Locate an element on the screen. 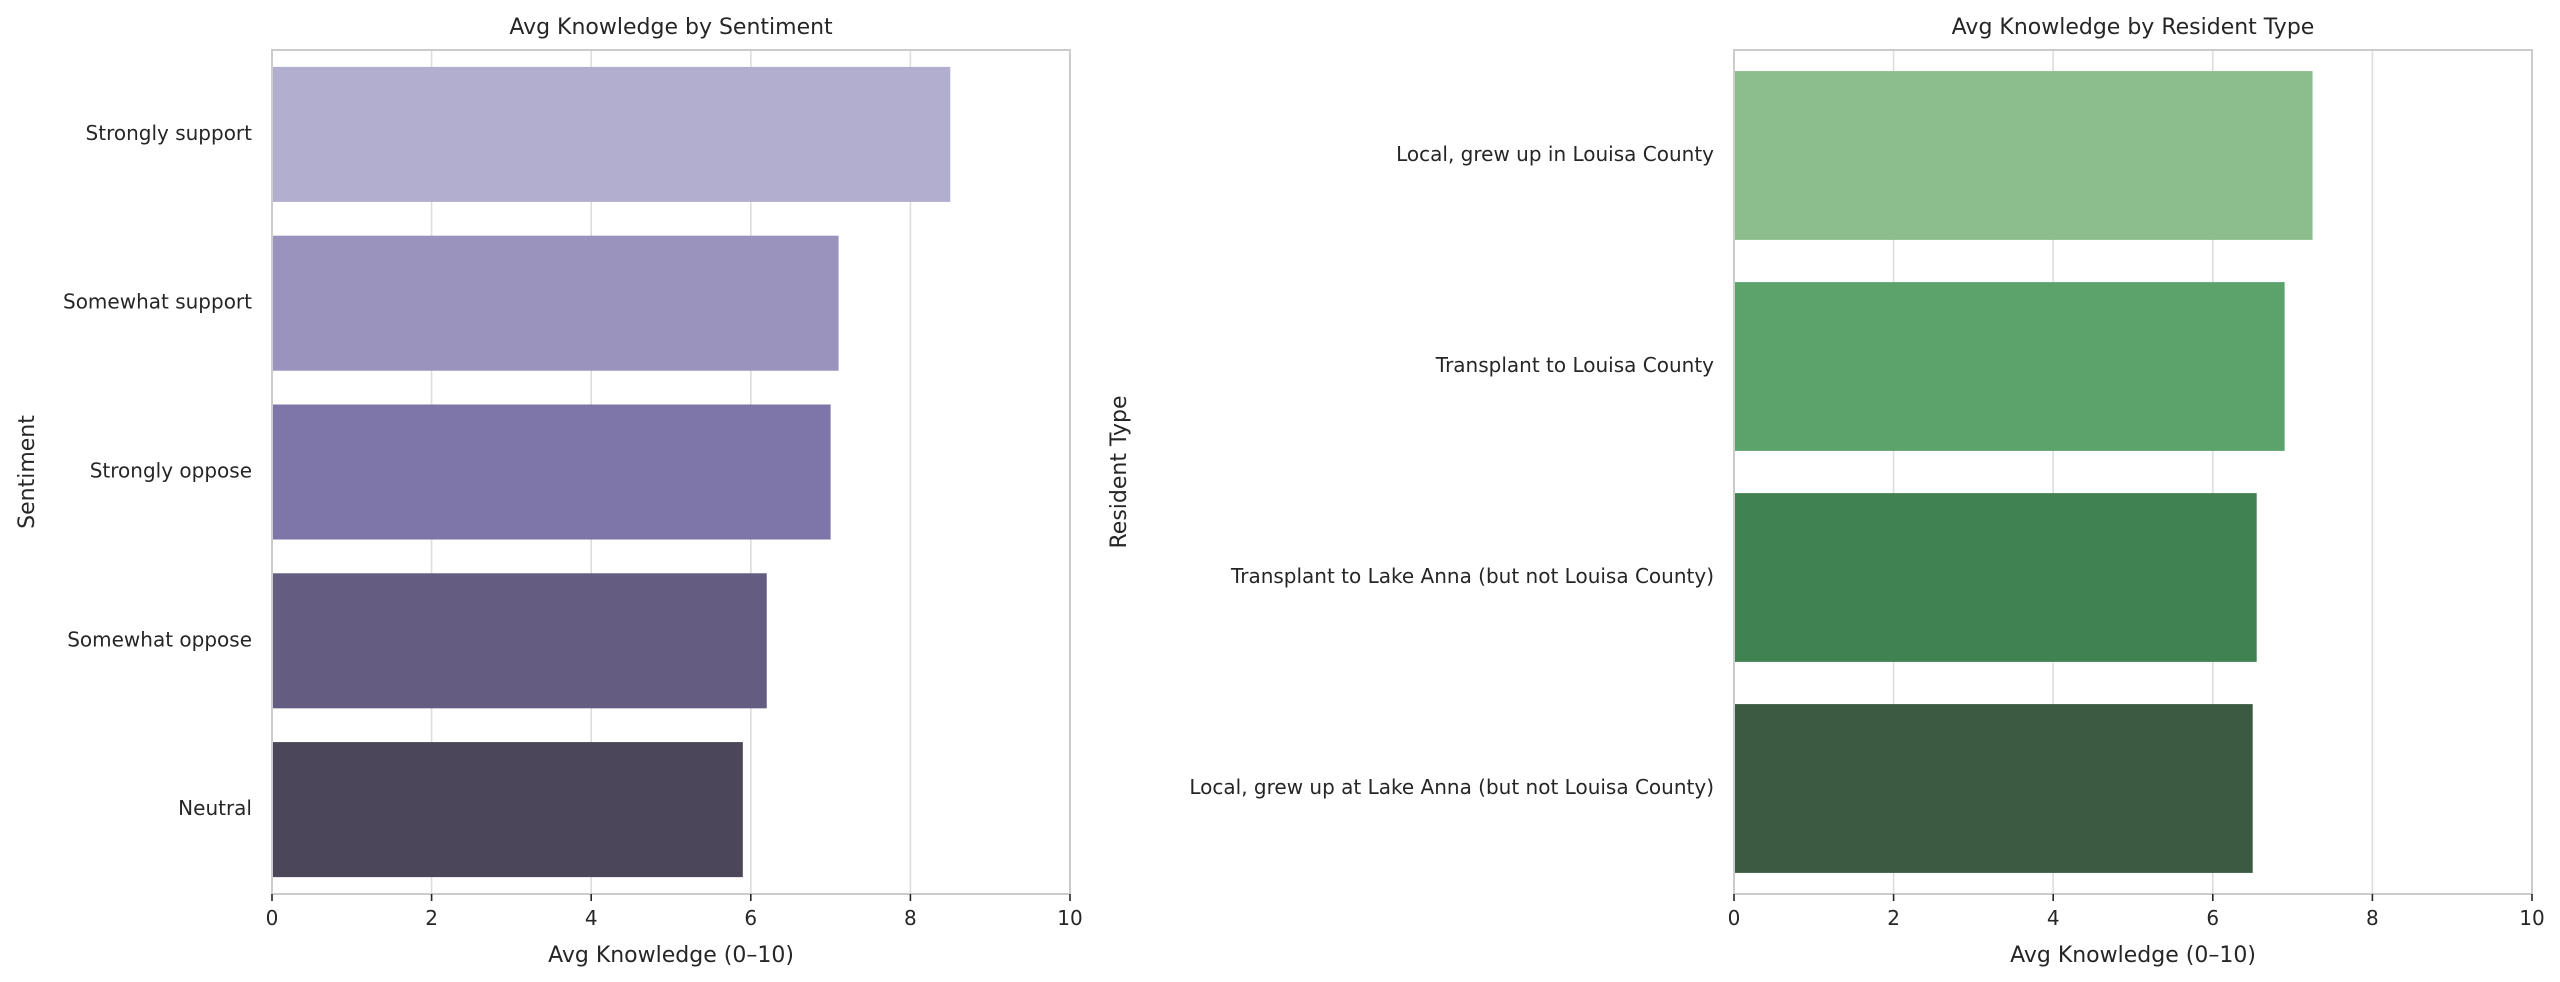 Image resolution: width=2560 pixels, height=982 pixels. y-tick-label: Strongly oppose is located at coordinates (171, 471).